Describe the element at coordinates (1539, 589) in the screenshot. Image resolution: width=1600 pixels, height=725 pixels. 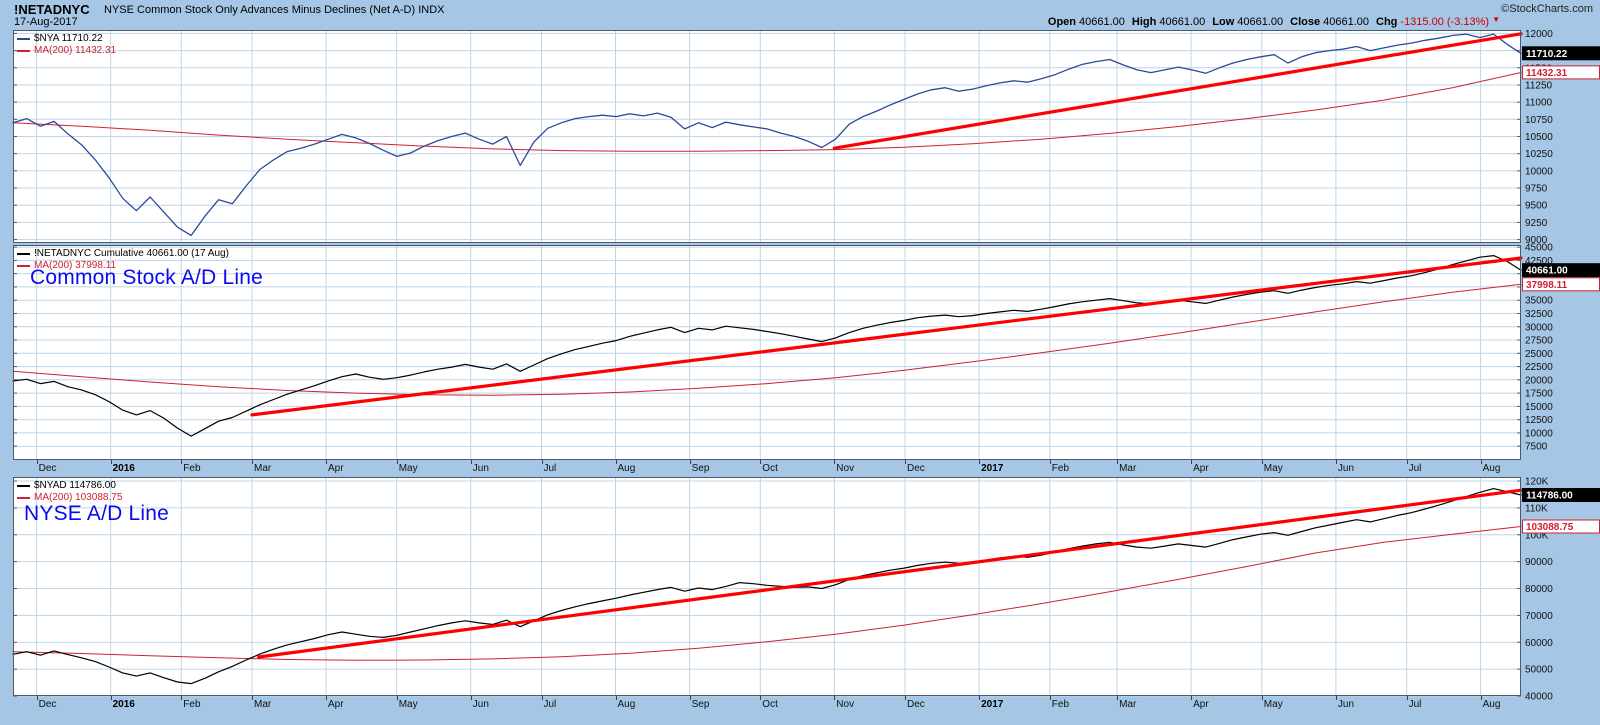
I see `y-axis-label: 80000` at that location.